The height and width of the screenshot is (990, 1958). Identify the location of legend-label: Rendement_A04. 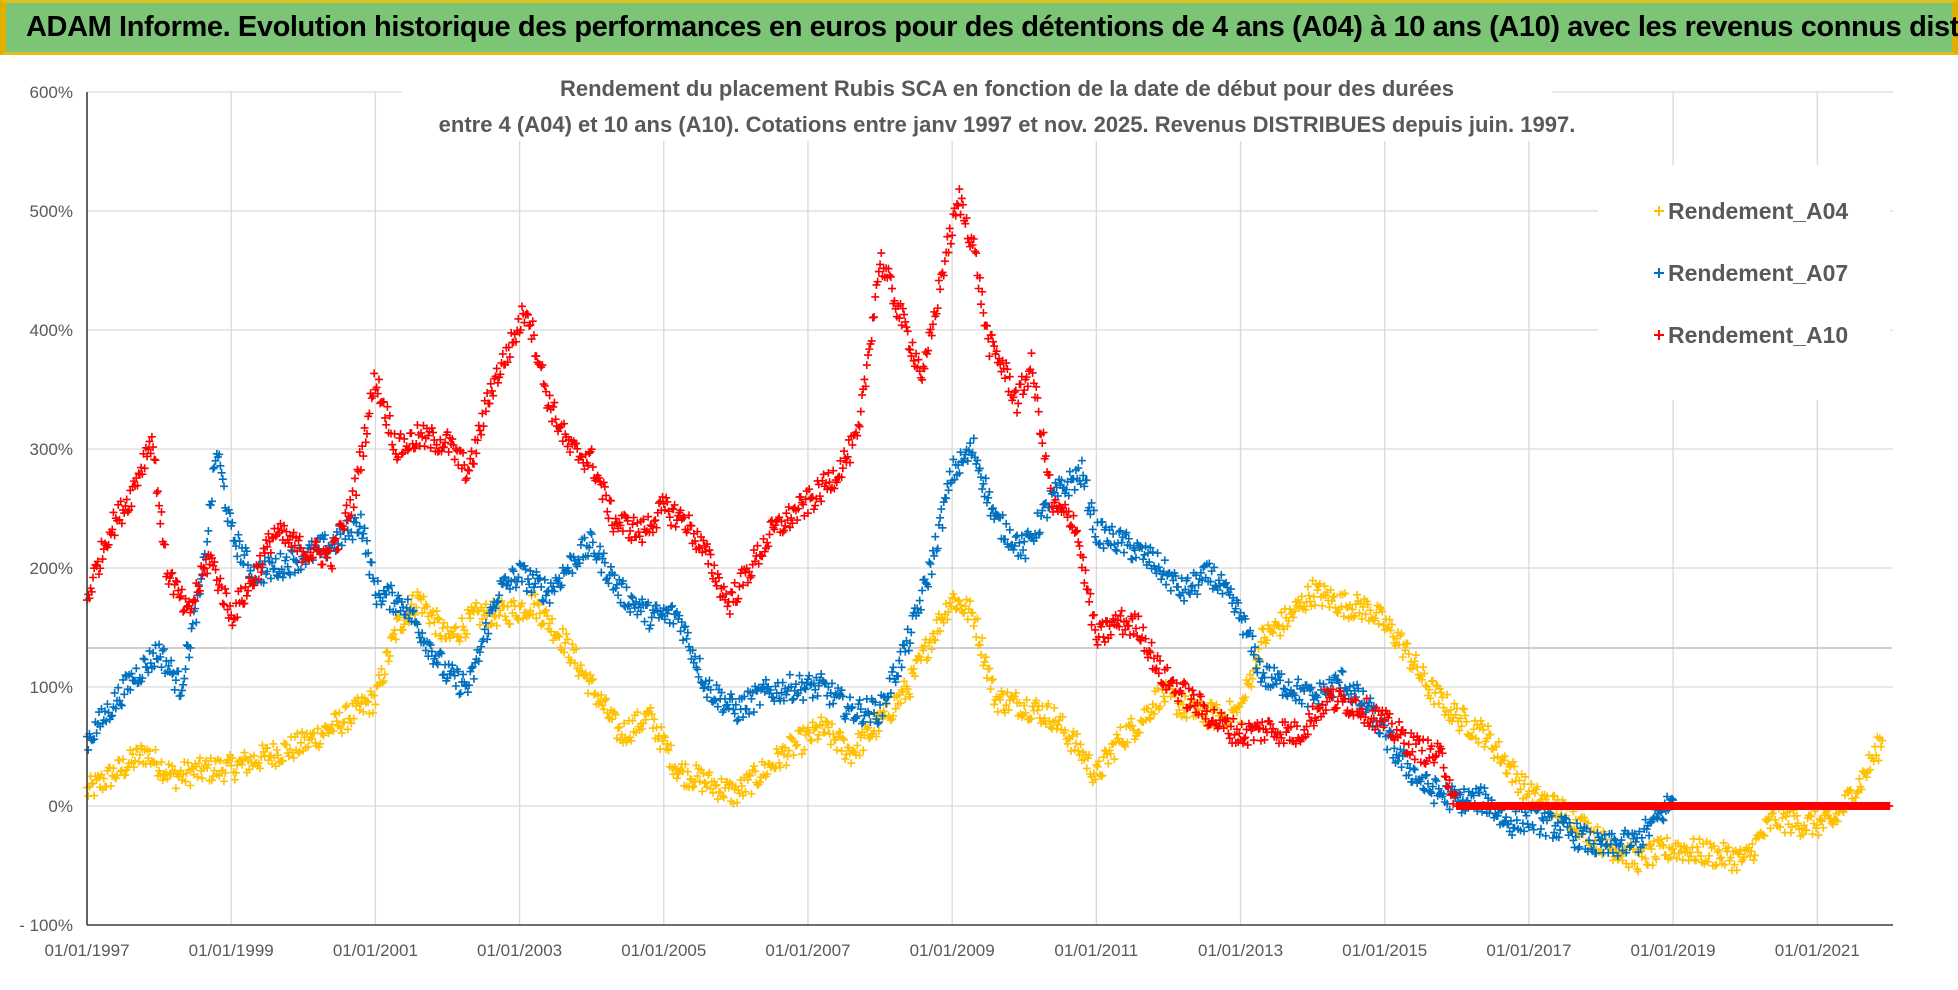
(1758, 211).